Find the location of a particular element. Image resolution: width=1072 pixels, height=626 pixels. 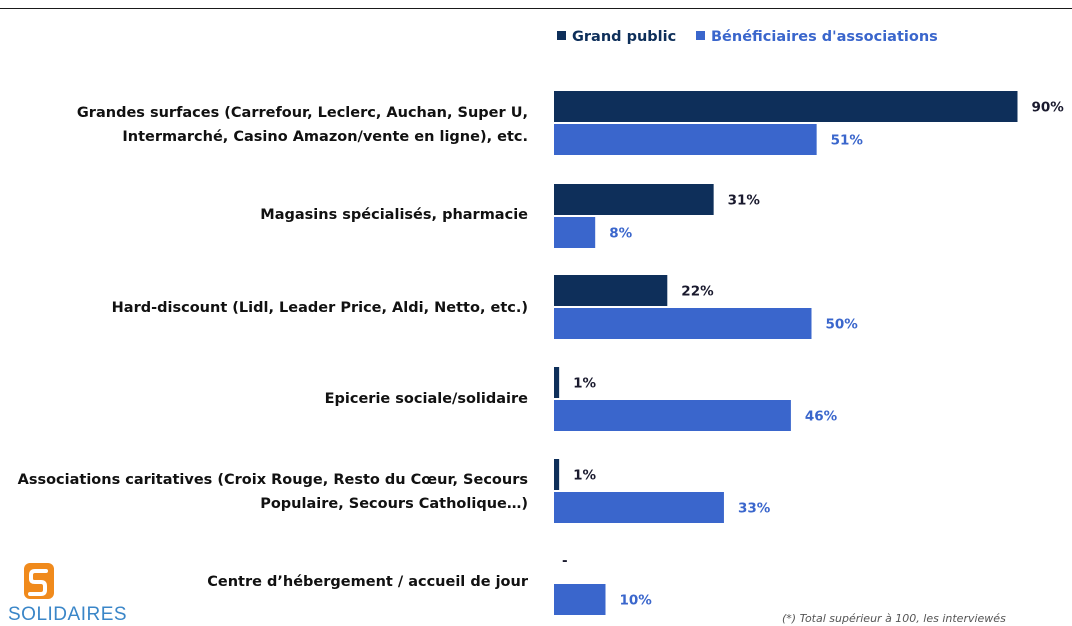

value-label-s0-c1: 31% is located at coordinates (744, 201).